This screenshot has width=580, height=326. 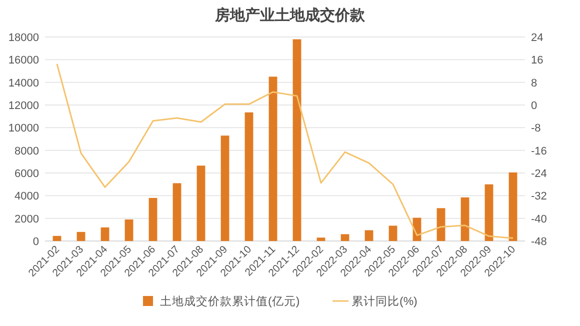 I want to click on y2-tick-label: 0, so click(x=534, y=106).